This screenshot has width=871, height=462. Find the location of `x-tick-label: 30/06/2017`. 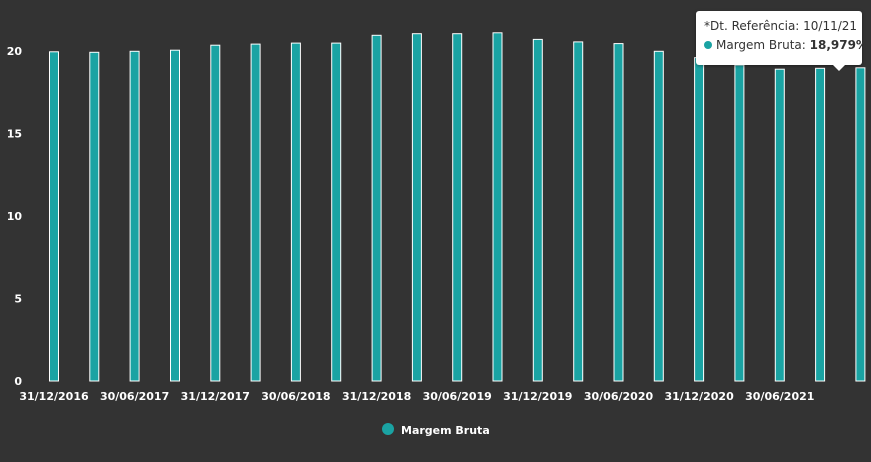

x-tick-label: 30/06/2017 is located at coordinates (134, 396).